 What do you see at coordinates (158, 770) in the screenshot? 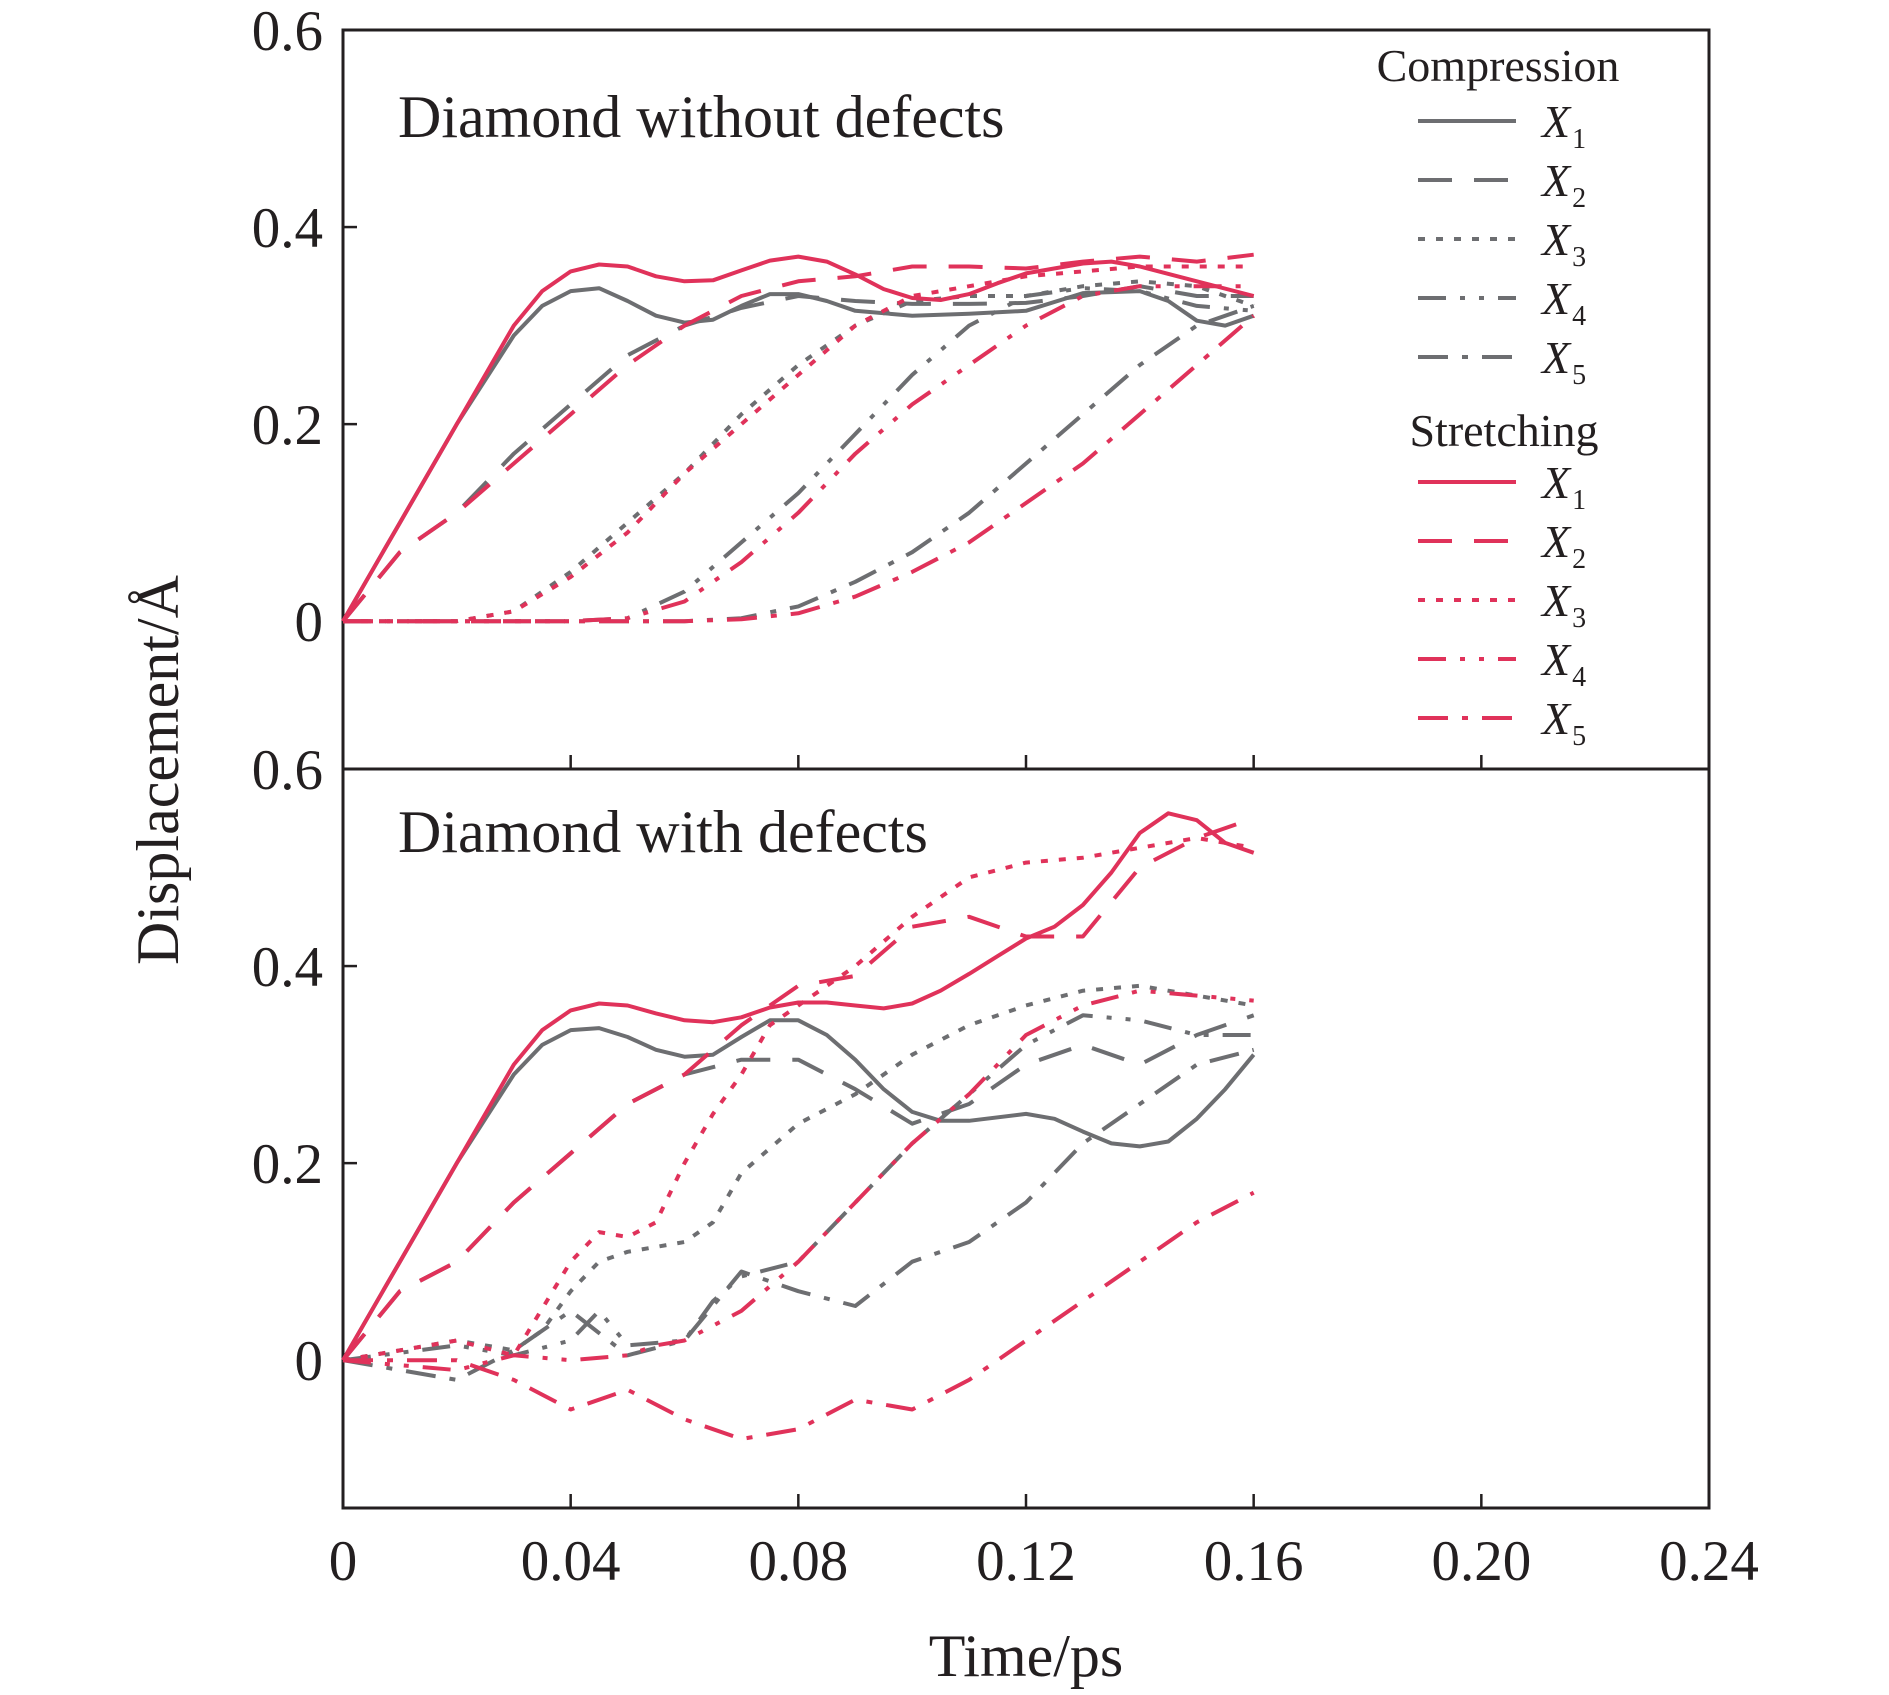
I see `y-axis-title: Displacement/Å` at bounding box center [158, 770].